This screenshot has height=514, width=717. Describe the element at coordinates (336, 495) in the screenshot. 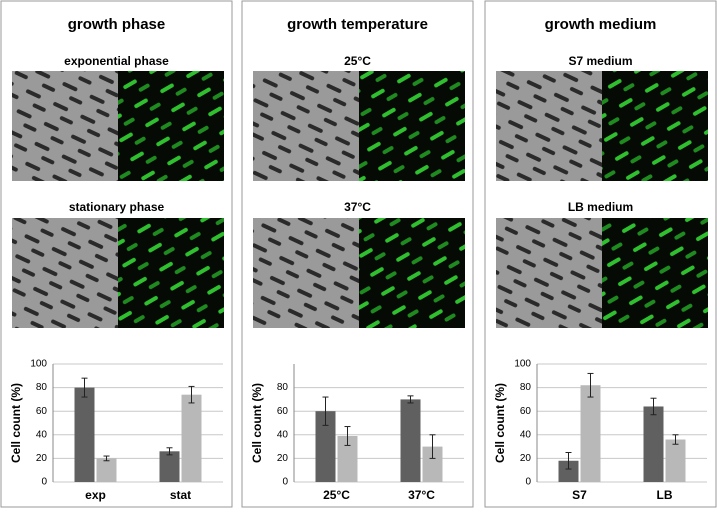

I see `x-tick-label: 25°C` at that location.